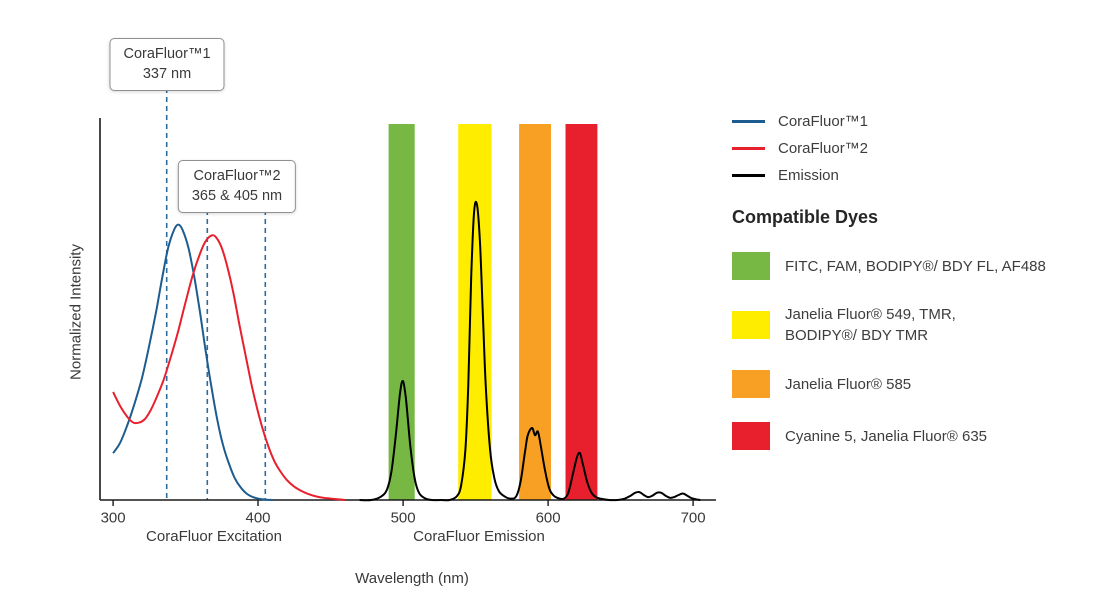 The width and height of the screenshot is (1110, 612). Describe the element at coordinates (848, 384) in the screenshot. I see `dye-label: Janelia Fluor® 585` at that location.